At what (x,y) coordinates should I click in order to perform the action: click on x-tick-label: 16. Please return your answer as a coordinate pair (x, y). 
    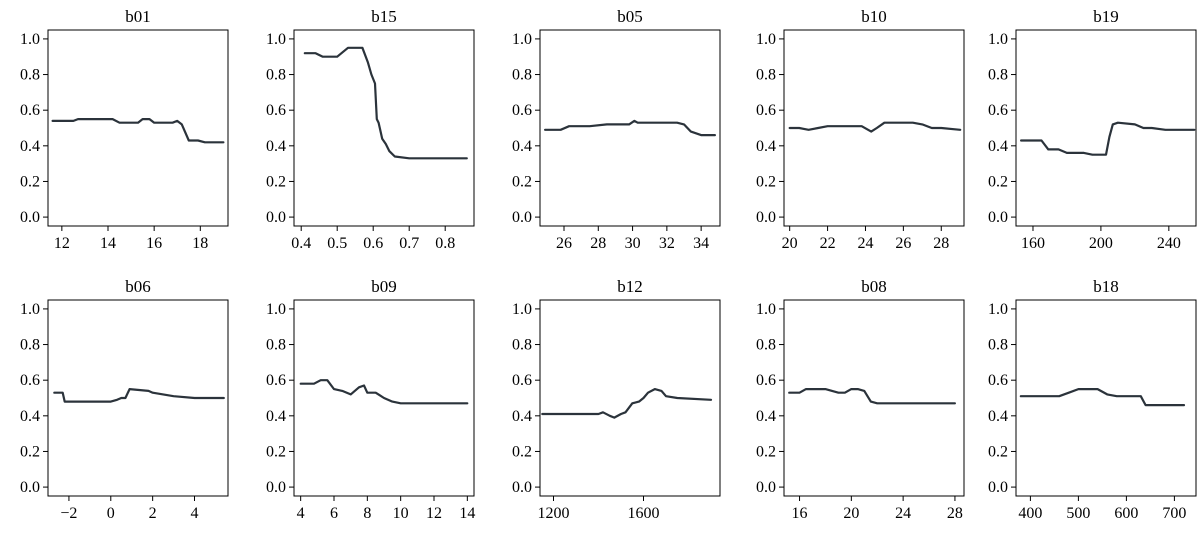
    Looking at the image, I should click on (154, 243).